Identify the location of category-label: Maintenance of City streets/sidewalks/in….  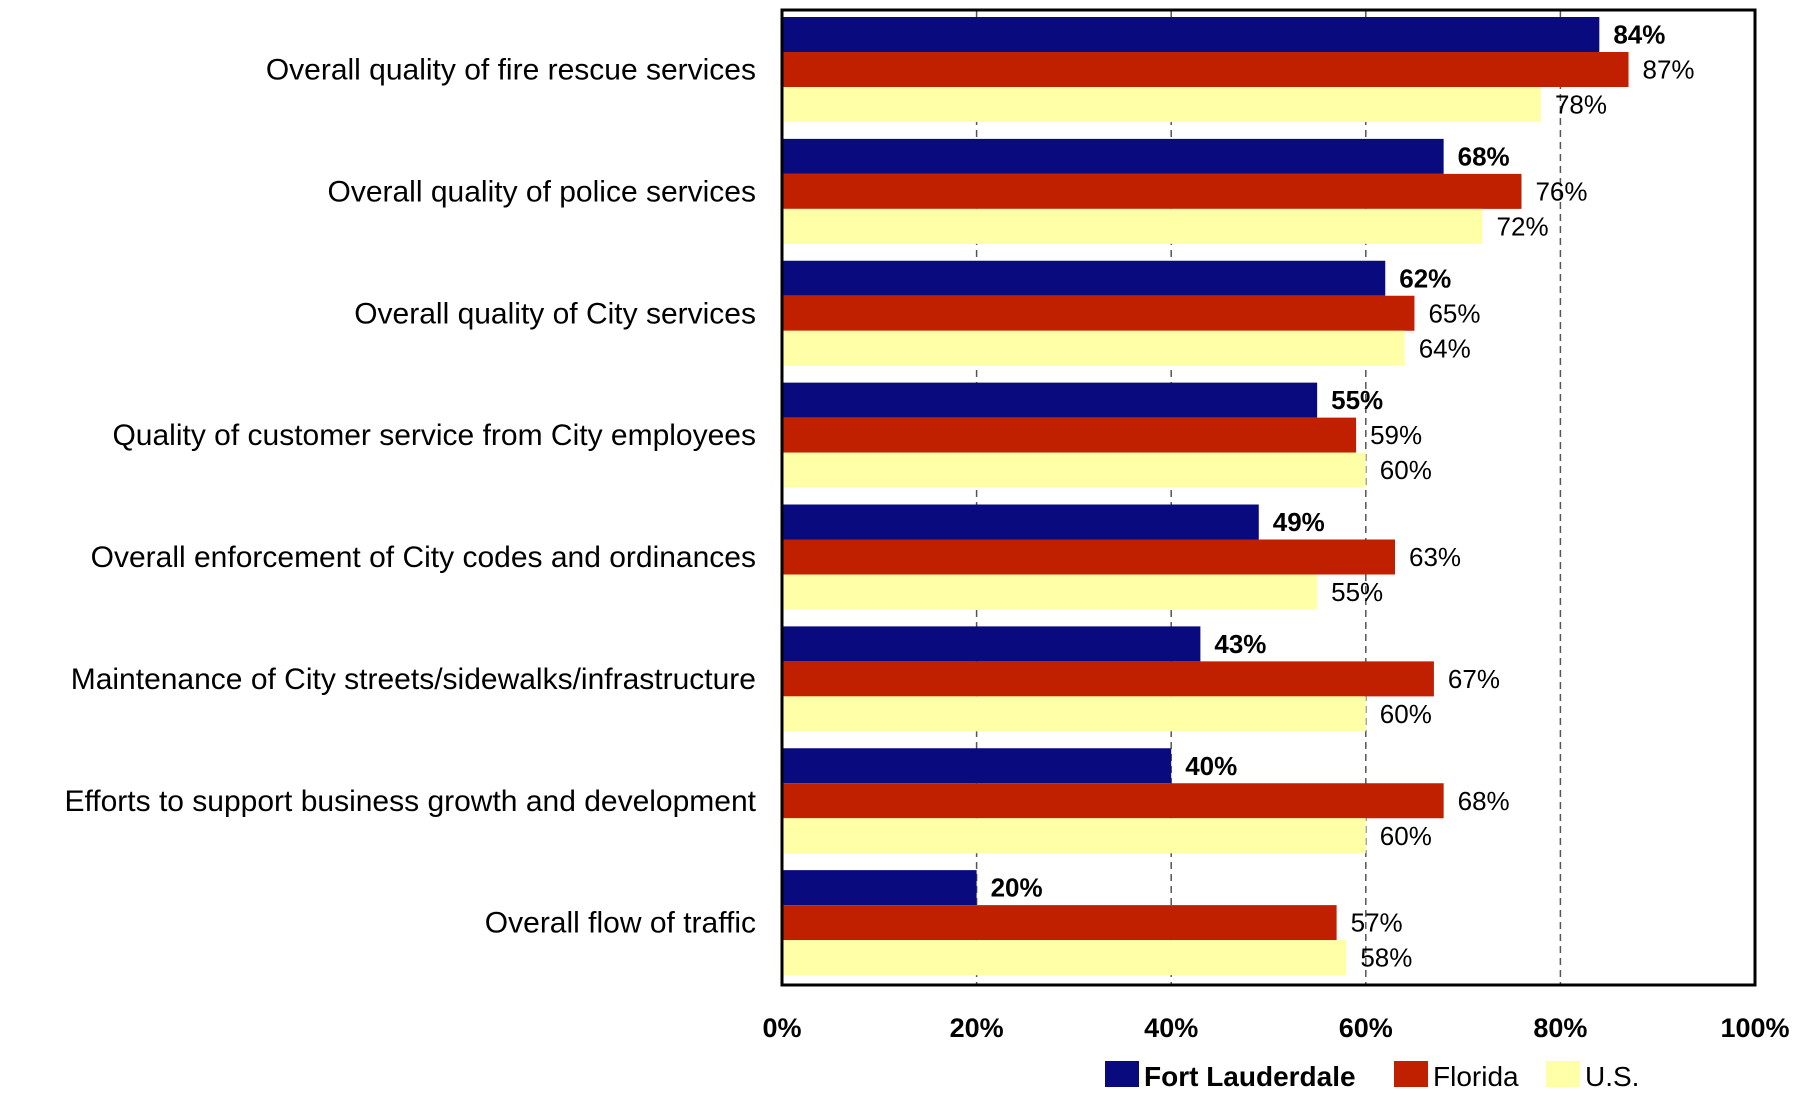
(413, 679).